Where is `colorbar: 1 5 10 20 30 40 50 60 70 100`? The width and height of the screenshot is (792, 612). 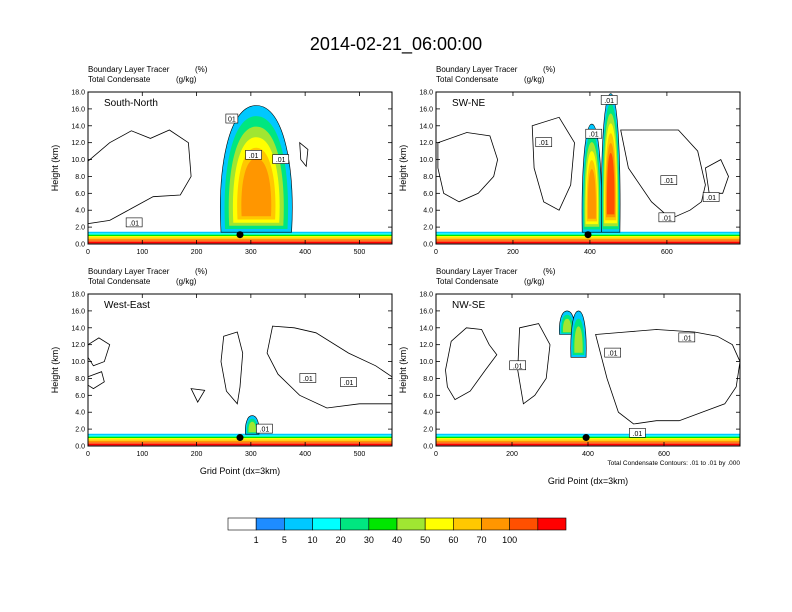 colorbar: 1 5 10 20 30 40 50 60 70 100 is located at coordinates (397, 531).